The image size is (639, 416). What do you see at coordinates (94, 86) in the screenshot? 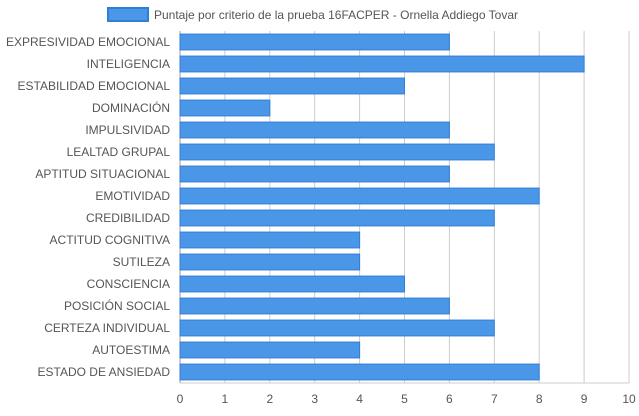
I see `y-tick-label: ESTABILIDAD EMOCIONAL` at bounding box center [94, 86].